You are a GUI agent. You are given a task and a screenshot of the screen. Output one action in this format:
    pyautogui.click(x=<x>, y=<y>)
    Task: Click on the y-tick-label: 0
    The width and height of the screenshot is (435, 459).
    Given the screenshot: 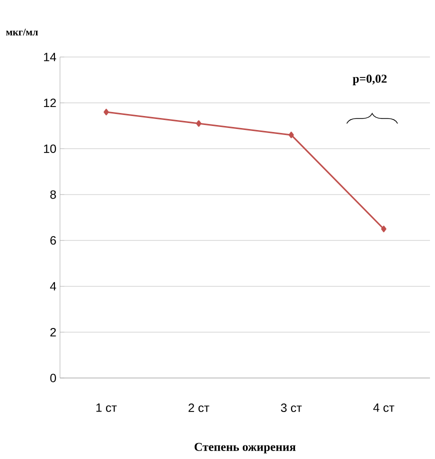 What is the action you would take?
    pyautogui.click(x=53, y=378)
    